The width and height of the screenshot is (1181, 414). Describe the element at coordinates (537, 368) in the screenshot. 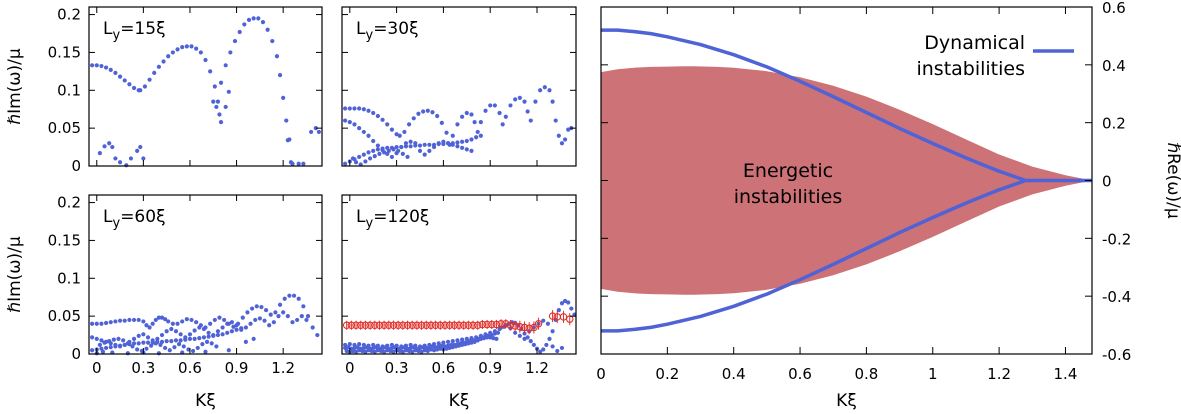

I see `x-tick-label: 1.2` at that location.